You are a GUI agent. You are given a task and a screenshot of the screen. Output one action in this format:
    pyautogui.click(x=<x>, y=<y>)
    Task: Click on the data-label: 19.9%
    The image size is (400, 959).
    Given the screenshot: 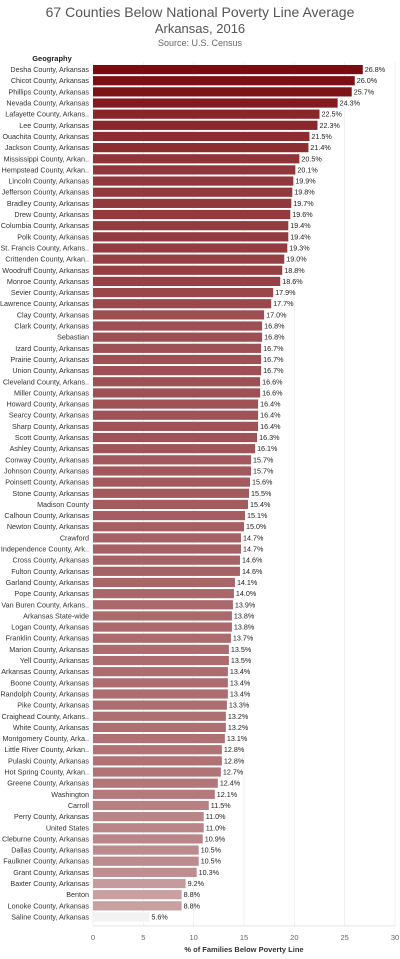 What is the action you would take?
    pyautogui.click(x=305, y=181)
    